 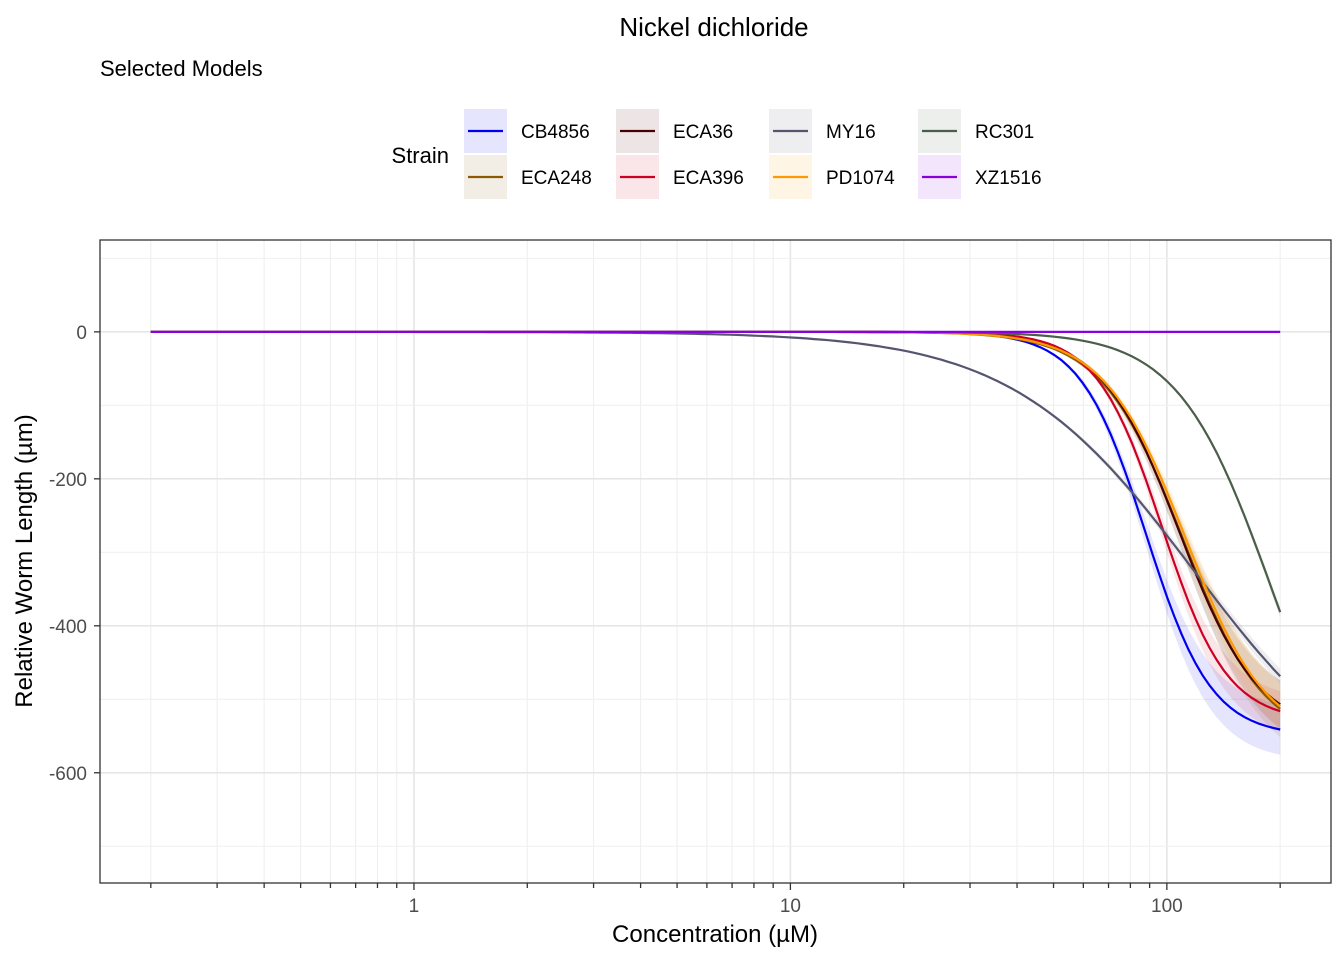 What do you see at coordinates (81, 333) in the screenshot?
I see `y-tick-label: 0` at bounding box center [81, 333].